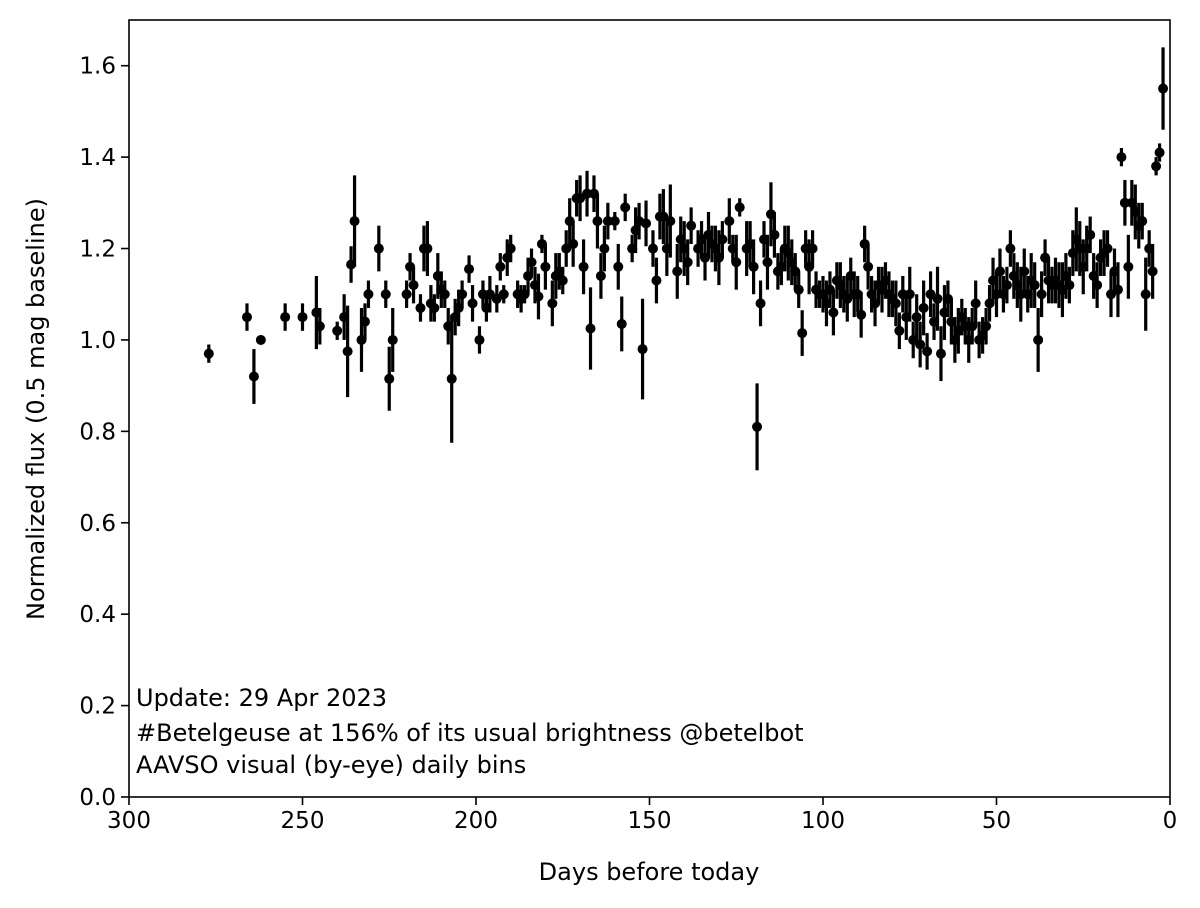 The height and width of the screenshot is (908, 1200). What do you see at coordinates (97, 707) in the screenshot?
I see `y-tick-label: 0.2` at bounding box center [97, 707].